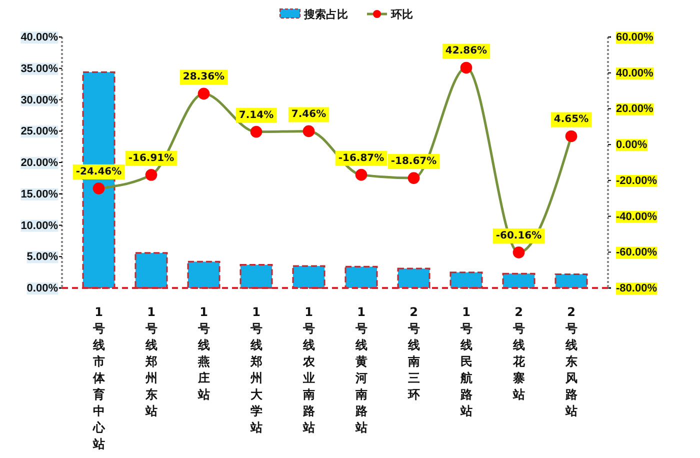 Image resolution: width=700 pixels, height=458 pixels. What do you see at coordinates (637, 216) in the screenshot?
I see `y2-tick-label: -40.00%` at bounding box center [637, 216].